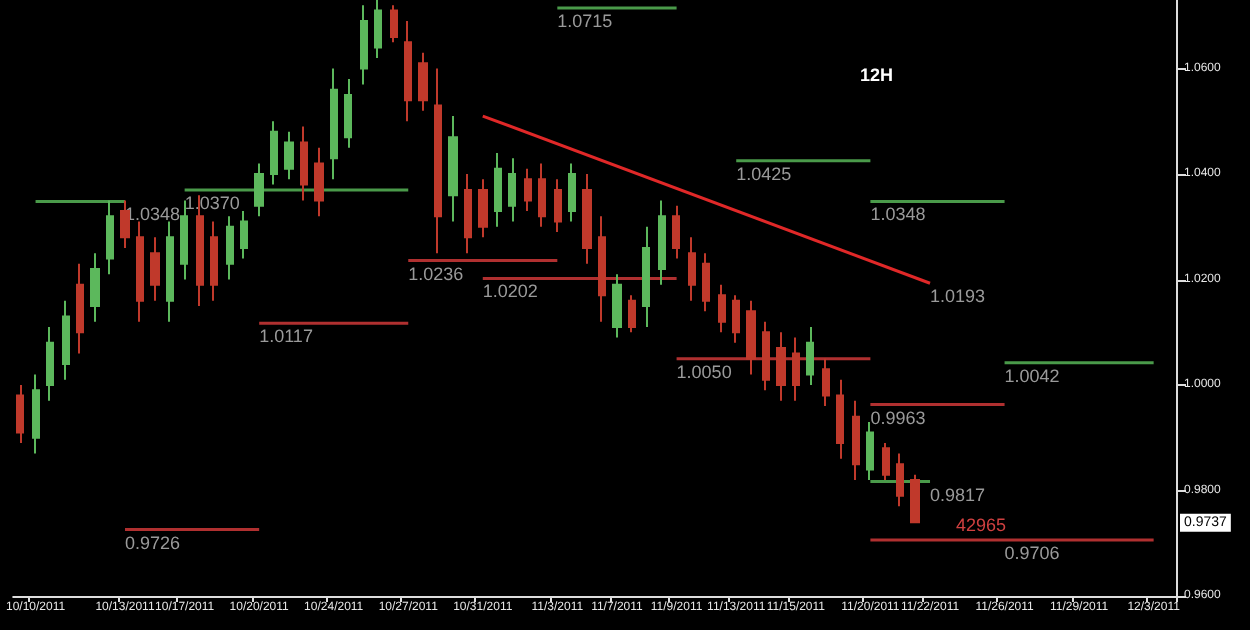 The width and height of the screenshot is (1250, 630). Describe the element at coordinates (981, 525) in the screenshot. I see `annotation: 42965` at that location.